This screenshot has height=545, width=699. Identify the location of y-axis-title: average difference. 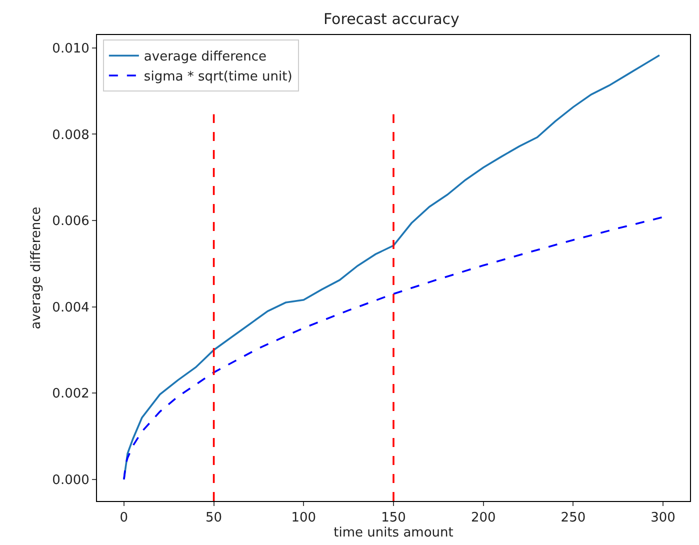
(36, 268).